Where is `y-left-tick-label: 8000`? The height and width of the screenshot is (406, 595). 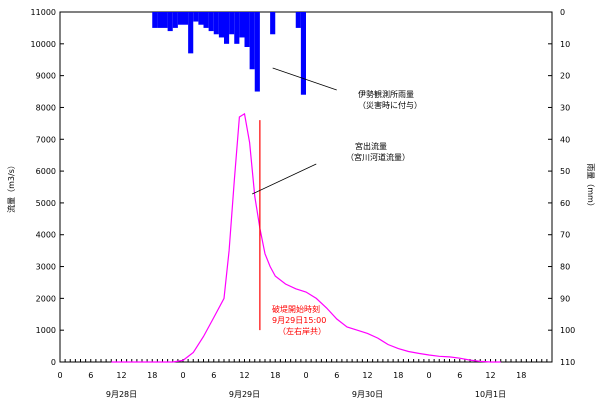 y-left-tick-label: 8000 is located at coordinates (46, 107).